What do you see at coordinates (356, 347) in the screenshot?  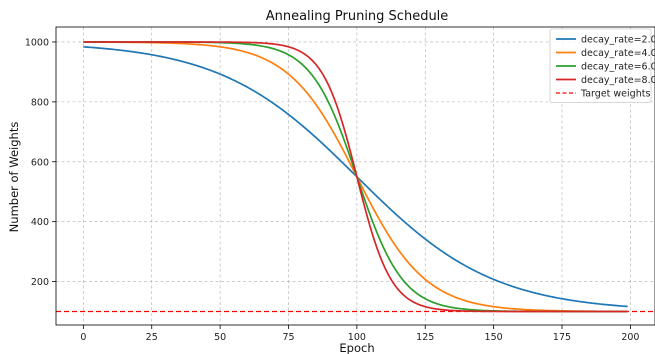 I see `x-axis-label: Epoch` at bounding box center [356, 347].